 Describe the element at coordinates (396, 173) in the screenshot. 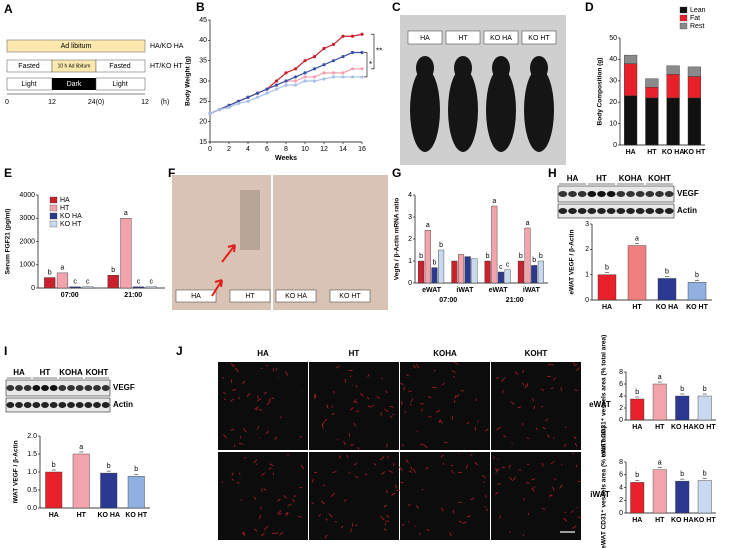

I see `panel-letter: G` at that location.